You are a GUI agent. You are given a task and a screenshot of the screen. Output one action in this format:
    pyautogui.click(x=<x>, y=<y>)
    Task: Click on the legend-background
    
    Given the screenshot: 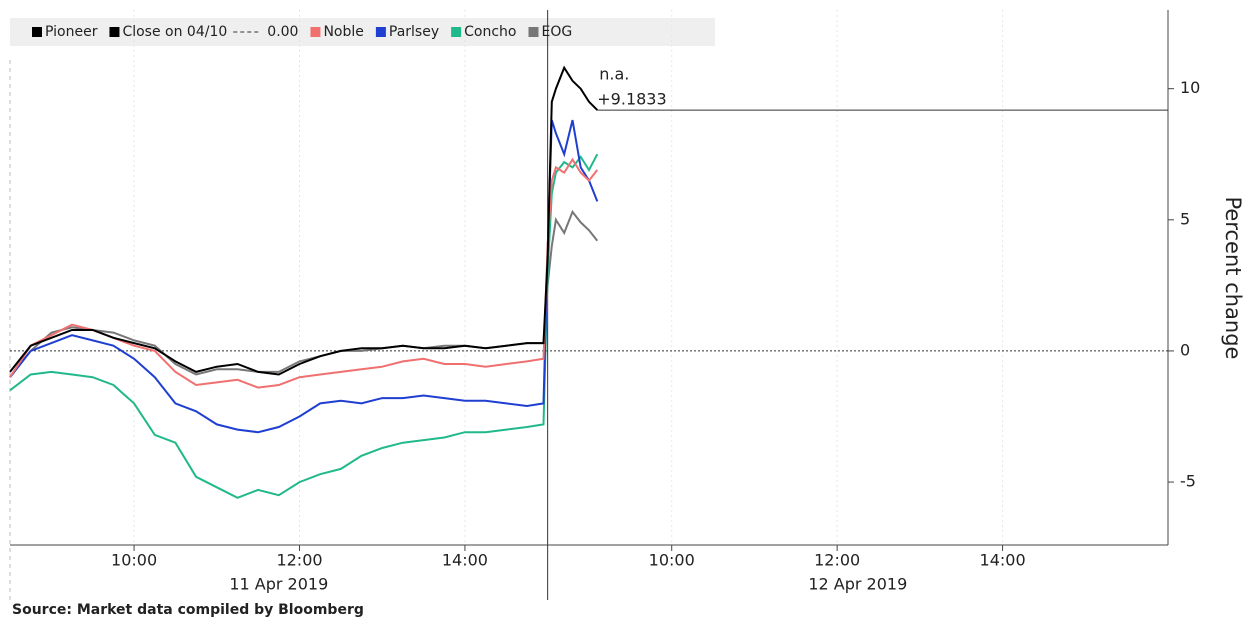 What is the action you would take?
    pyautogui.click(x=362, y=32)
    